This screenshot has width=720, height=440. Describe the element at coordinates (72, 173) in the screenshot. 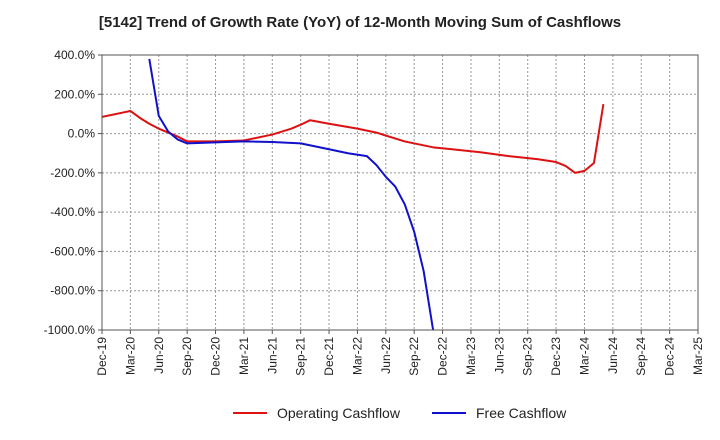

I see `y-tick-label: -200.0%` at that location.